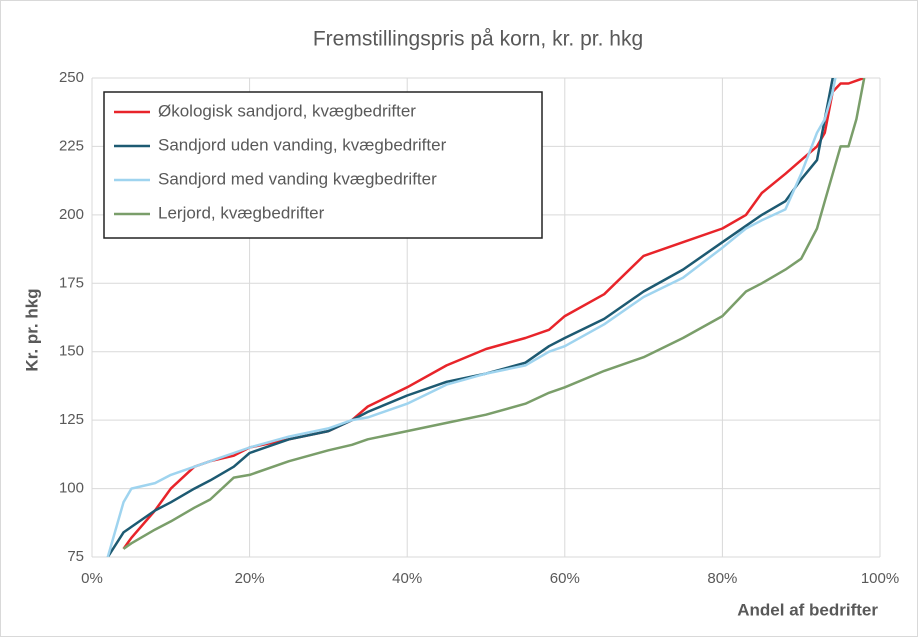 This screenshot has width=918, height=637. What do you see at coordinates (92, 578) in the screenshot?
I see `x-tick-label: 0%` at bounding box center [92, 578].